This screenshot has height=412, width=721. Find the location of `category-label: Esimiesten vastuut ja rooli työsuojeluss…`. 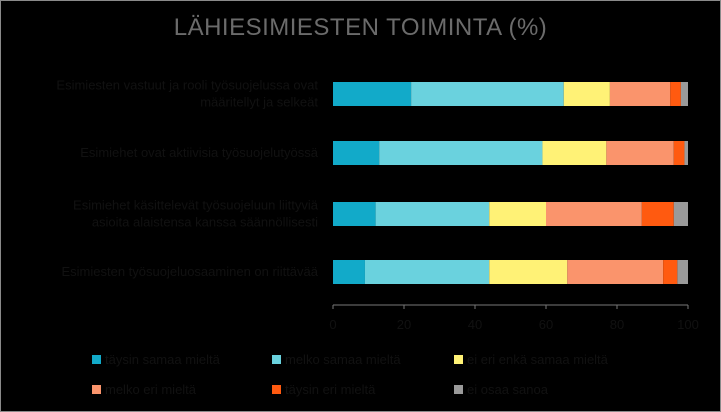

category-label: Esimiesten vastuut ja rooli työsuojeluss… is located at coordinates (187, 85).